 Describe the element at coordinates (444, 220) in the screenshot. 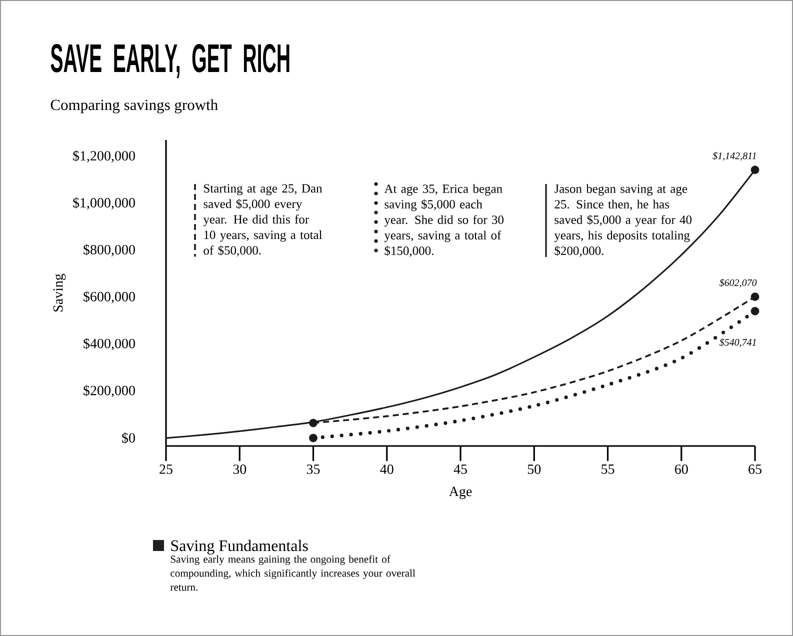

I see `annotation: At age 35, Erica began saving $5,000 each year. She did so for 30 years, saving a total of $150,000.` at that location.